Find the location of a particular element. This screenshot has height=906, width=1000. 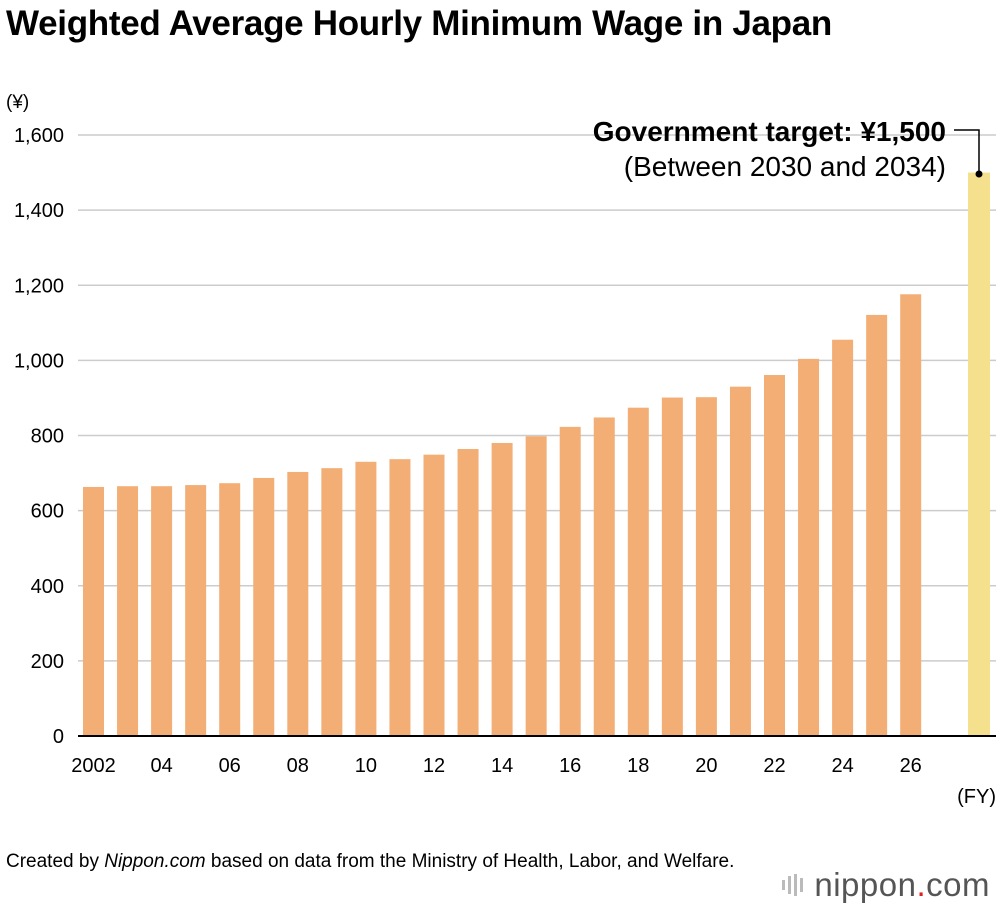

logo-text-b: com is located at coordinates (958, 884).